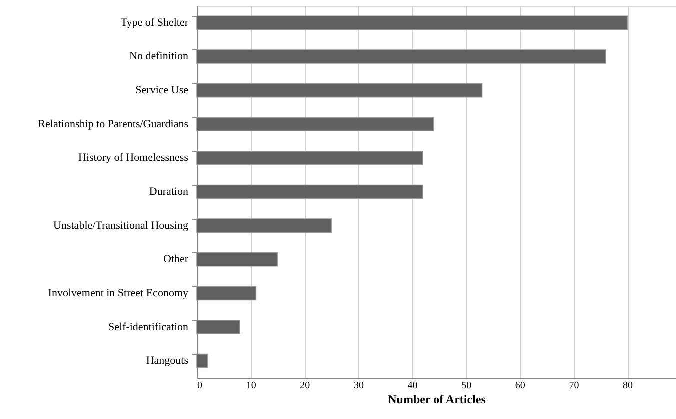  Describe the element at coordinates (628, 386) in the screenshot. I see `x-tick-label: 80` at that location.